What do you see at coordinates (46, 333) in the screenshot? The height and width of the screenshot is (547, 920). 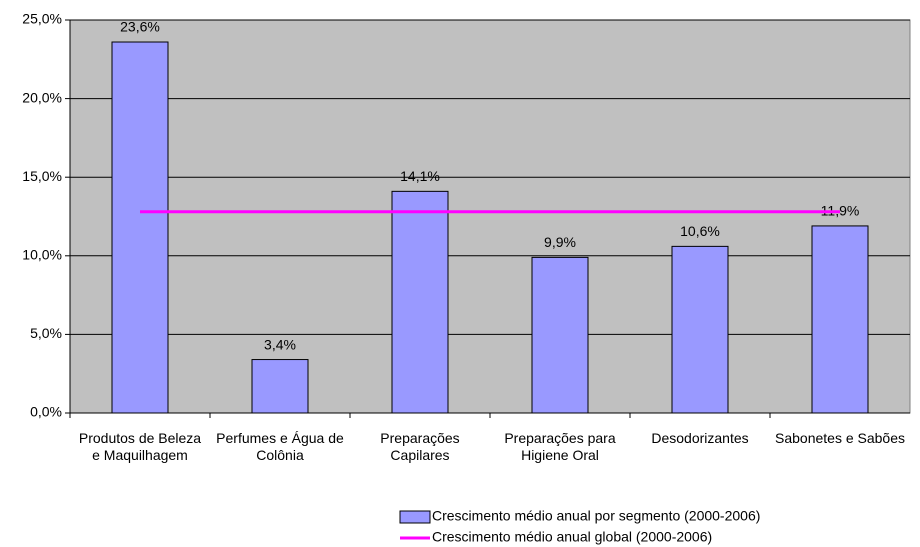 I see `y-tick-label: 5,0%` at bounding box center [46, 333].